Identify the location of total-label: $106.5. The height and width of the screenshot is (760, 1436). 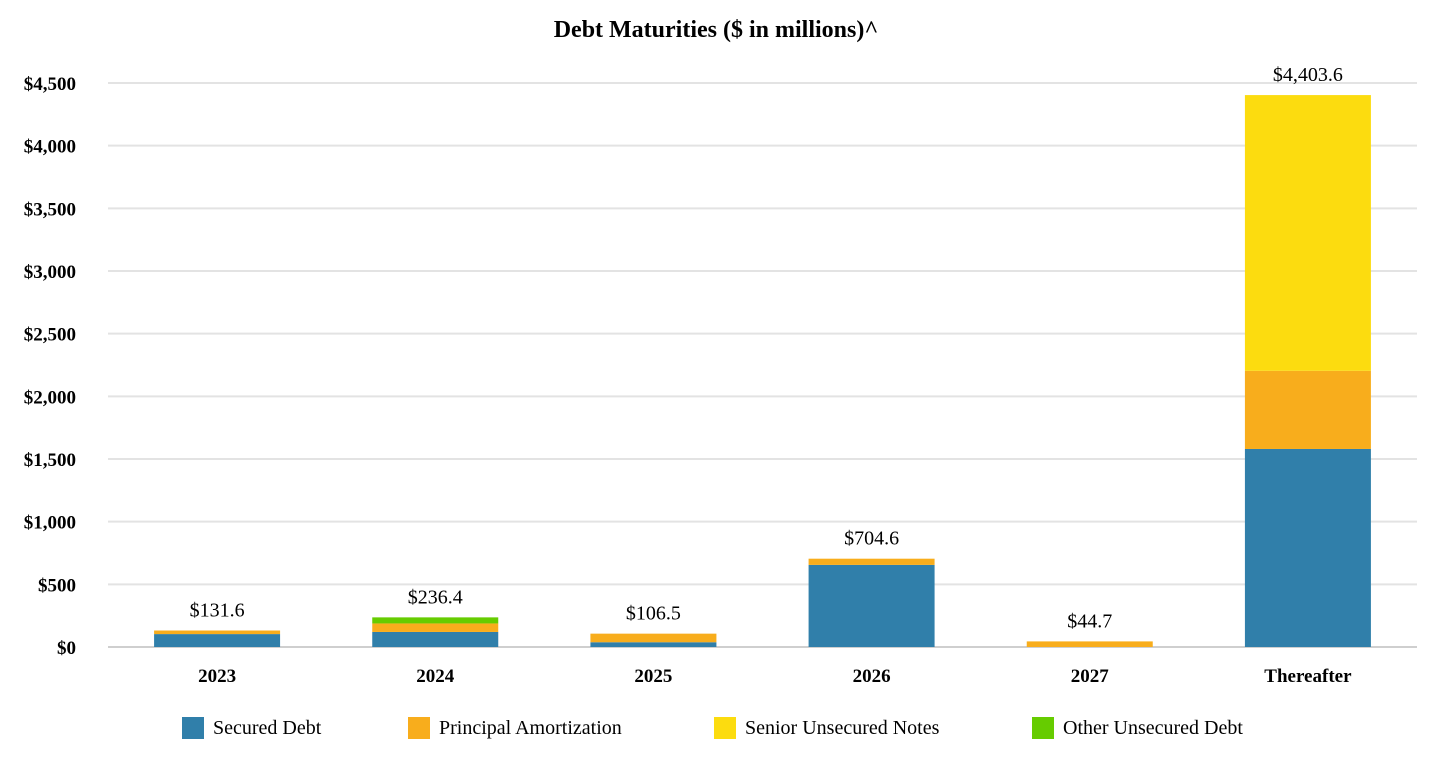
(653, 614).